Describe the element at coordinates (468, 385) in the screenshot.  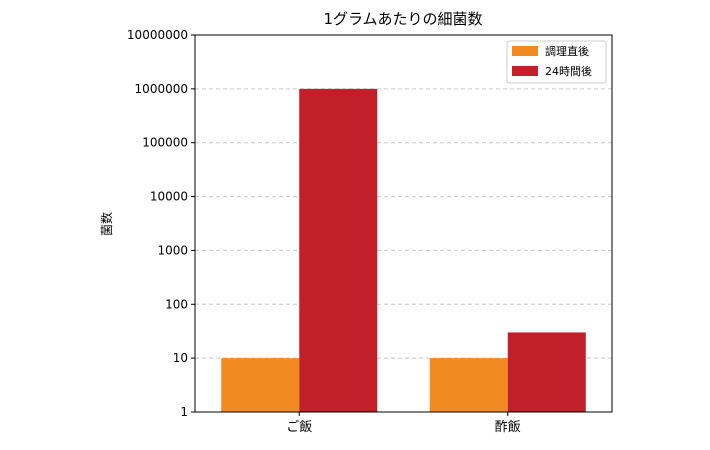
I see `bar-酢飯-調理直後` at that location.